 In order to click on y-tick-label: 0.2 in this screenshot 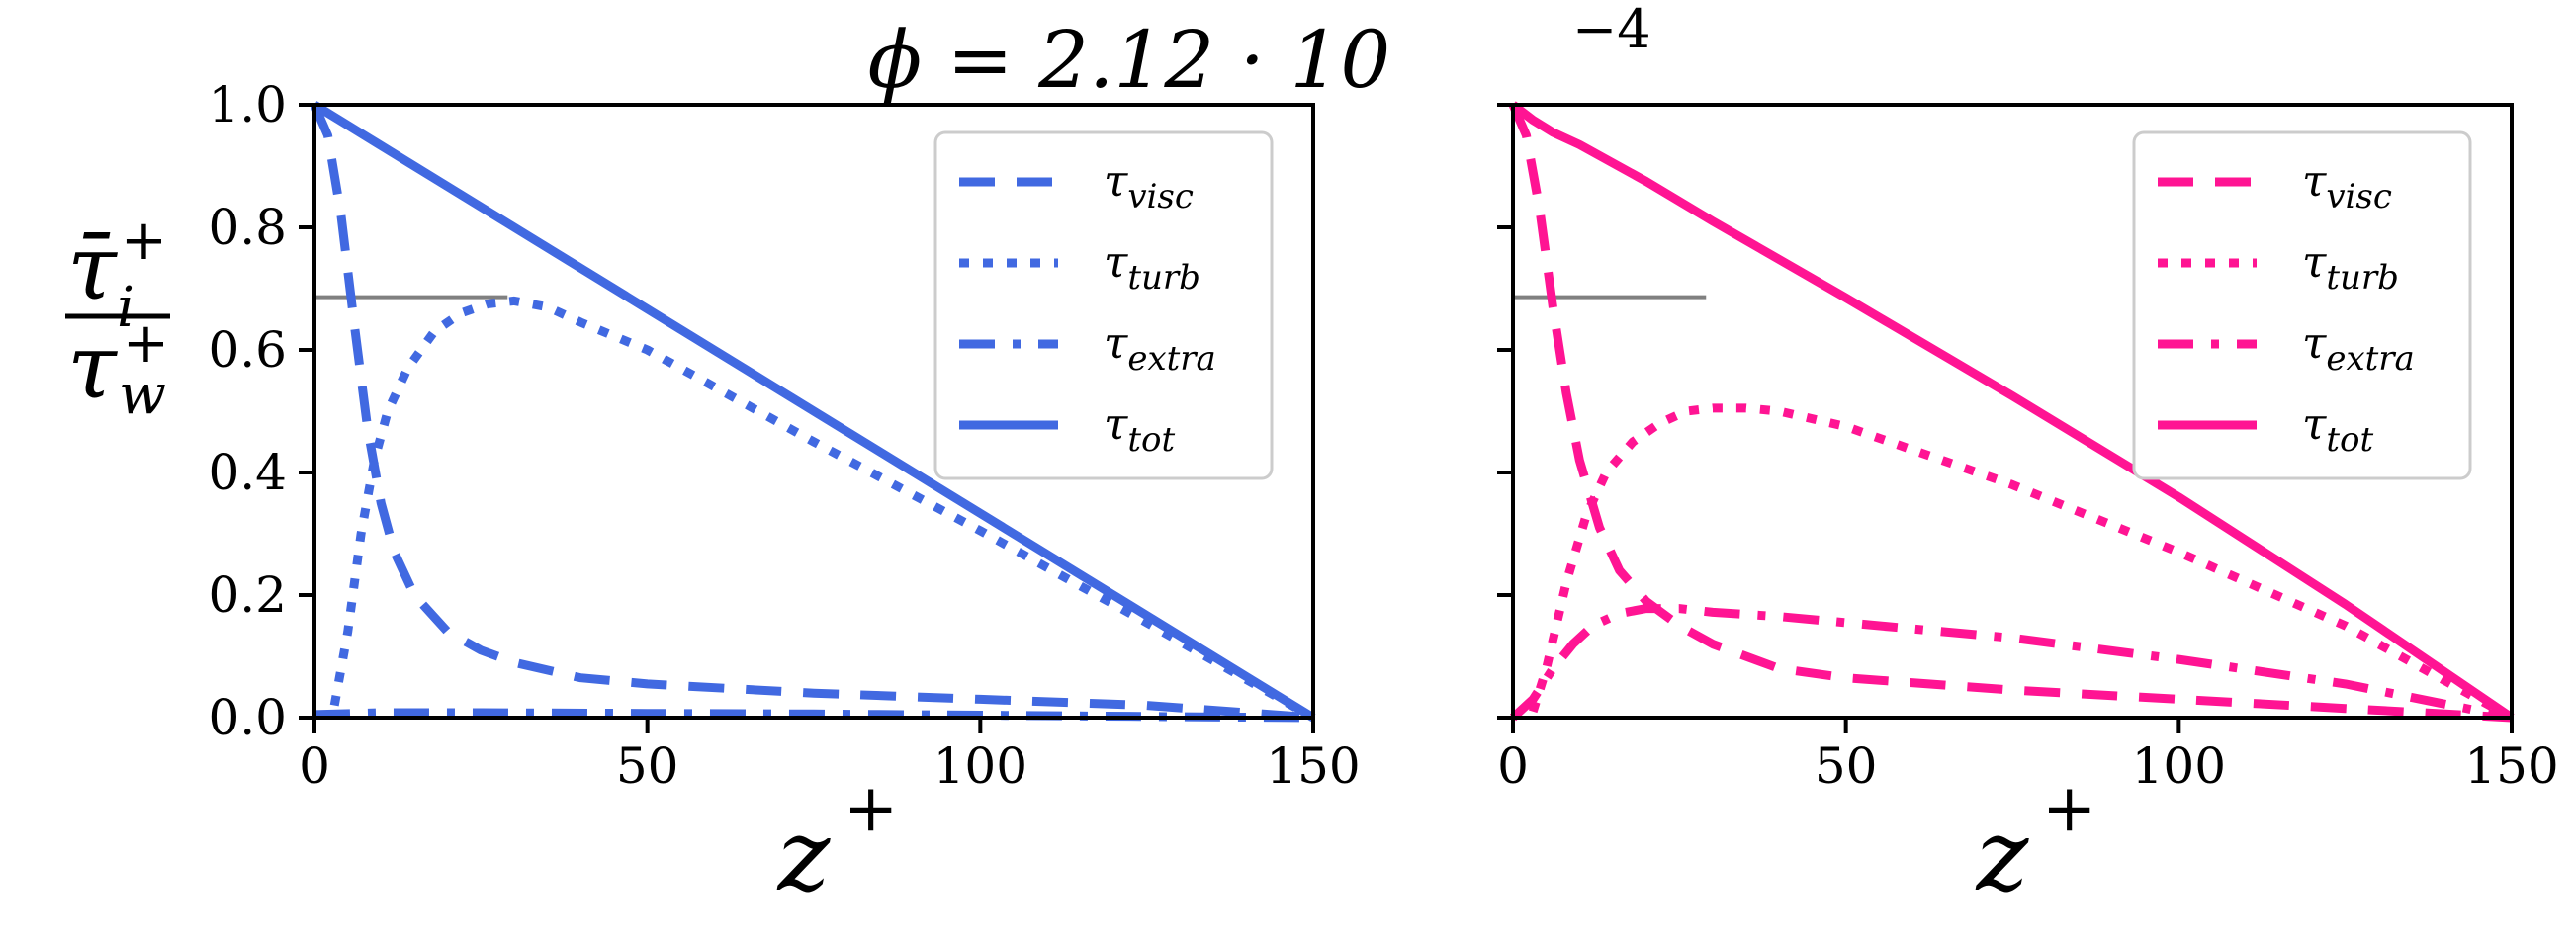, I will do `click(247, 595)`.